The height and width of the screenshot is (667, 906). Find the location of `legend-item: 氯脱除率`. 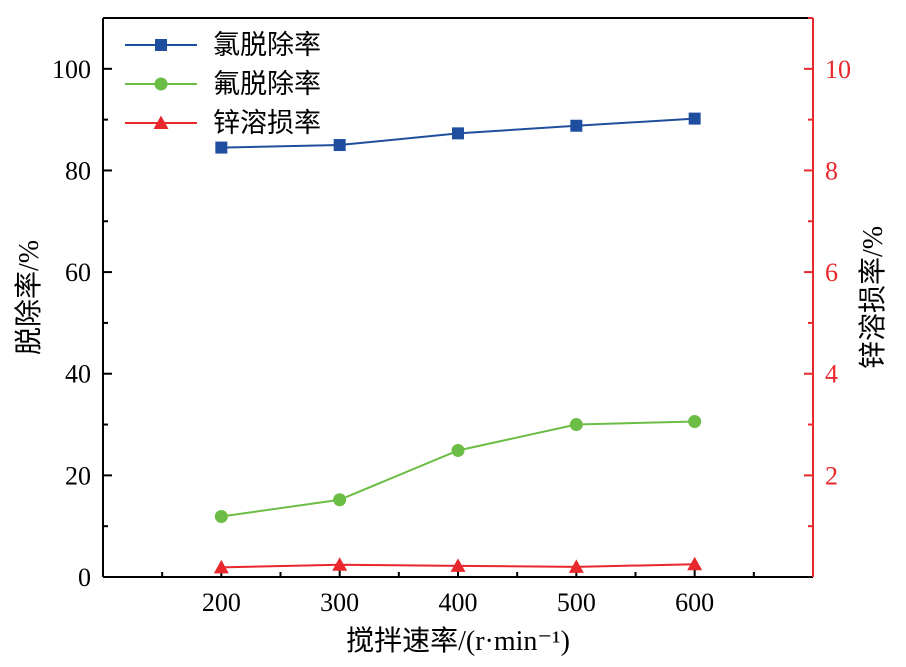

legend-item: 氯脱除率 is located at coordinates (223, 45).